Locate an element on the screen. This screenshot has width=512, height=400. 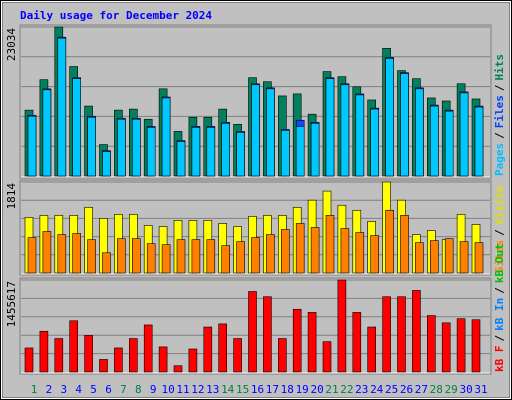
x-tick-label: 26 is located at coordinates (406, 389).